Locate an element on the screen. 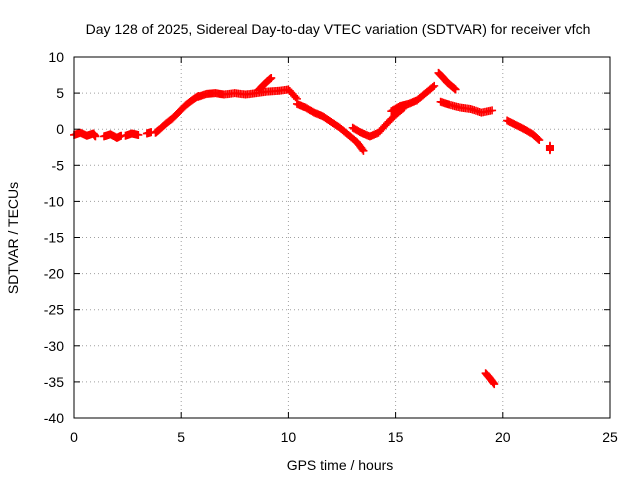 The height and width of the screenshot is (480, 640). x-tick-label: 15 is located at coordinates (396, 437).